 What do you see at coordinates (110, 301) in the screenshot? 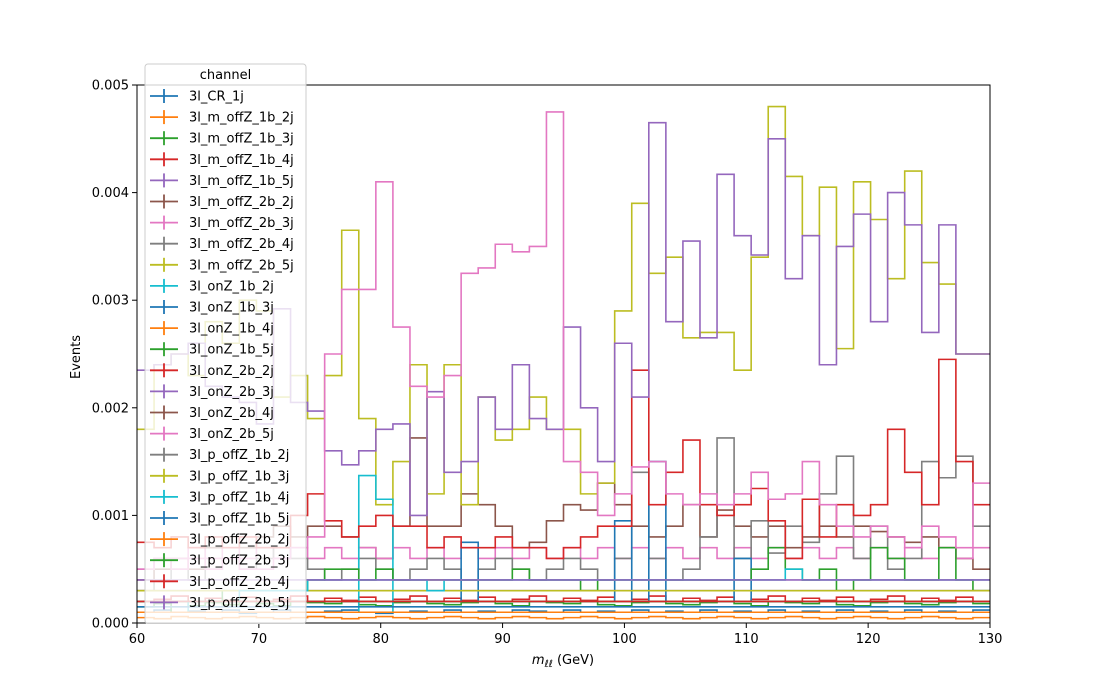
I see `y-tick-label: 0.003` at bounding box center [110, 301].